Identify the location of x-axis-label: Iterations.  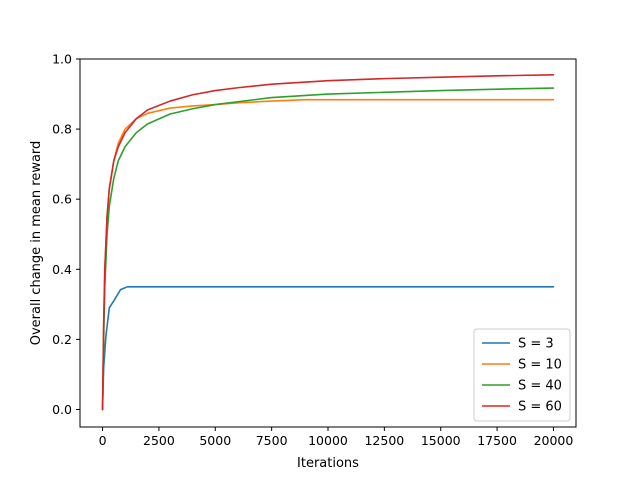
(328, 463).